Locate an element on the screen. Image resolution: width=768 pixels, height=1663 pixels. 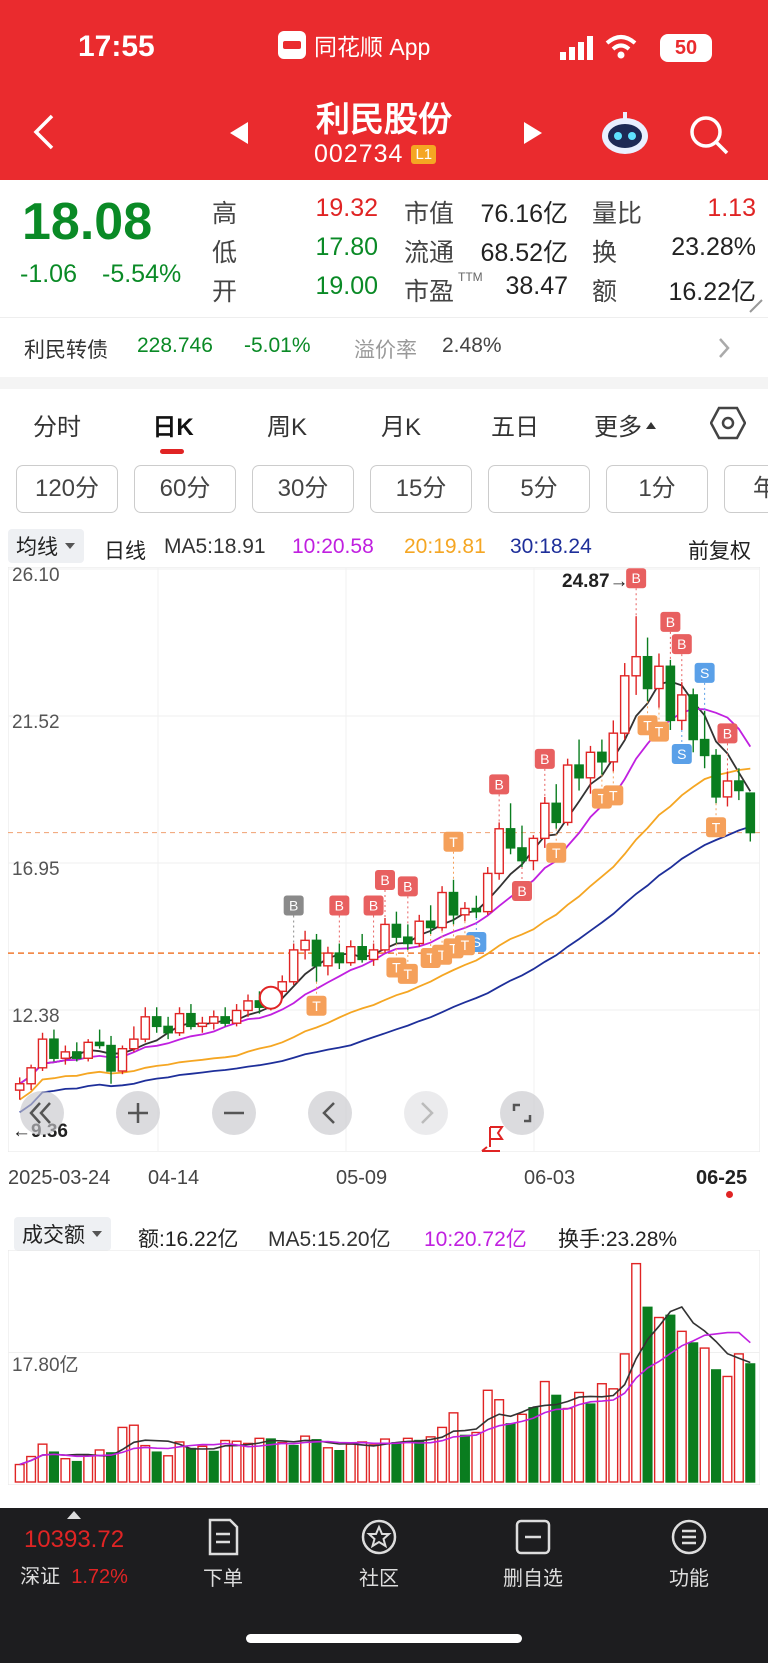
amount-value: 16.22亿 is located at coordinates (712, 292).